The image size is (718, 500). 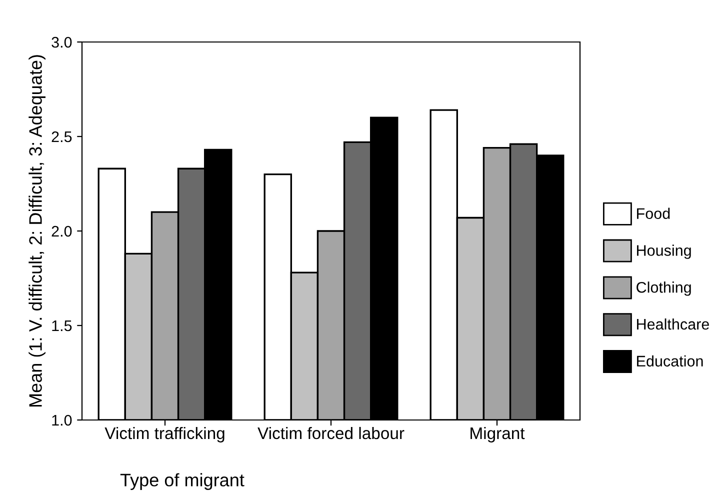 What do you see at coordinates (331, 433) in the screenshot?
I see `x-tick-label: Victim forced labour` at bounding box center [331, 433].